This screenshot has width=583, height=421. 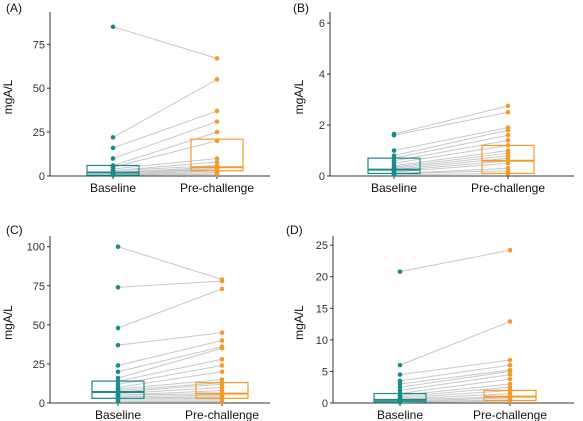 I want to click on panel-tag: (D), so click(x=294, y=230).